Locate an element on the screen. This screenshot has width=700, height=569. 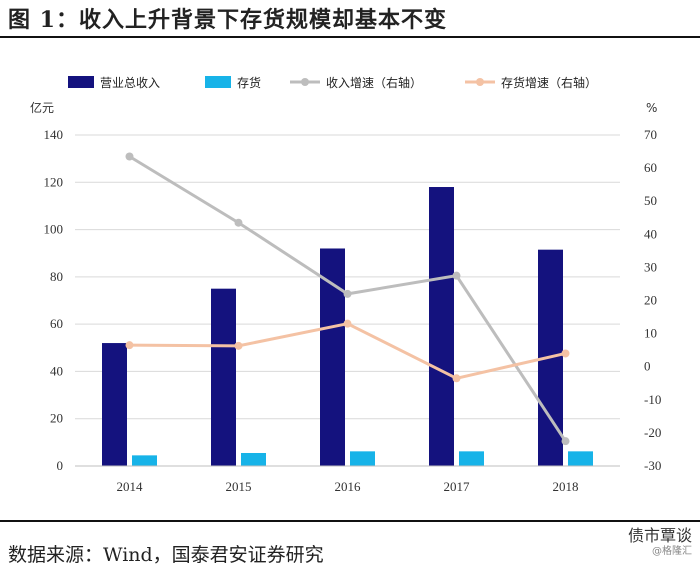
title-rule is located at coordinates (350, 37).